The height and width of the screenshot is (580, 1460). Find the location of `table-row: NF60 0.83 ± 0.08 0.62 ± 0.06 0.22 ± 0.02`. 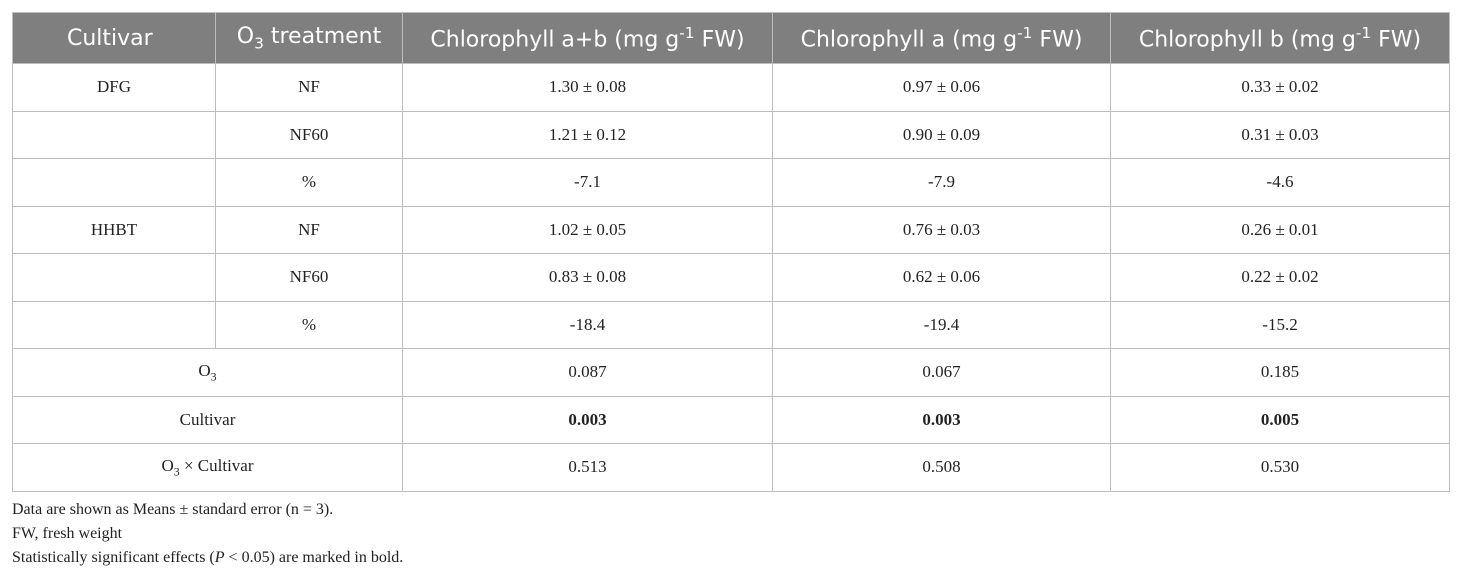

table-row: NF60 0.83 ± 0.08 0.62 ± 0.06 0.22 ± 0.02 is located at coordinates (731, 277).